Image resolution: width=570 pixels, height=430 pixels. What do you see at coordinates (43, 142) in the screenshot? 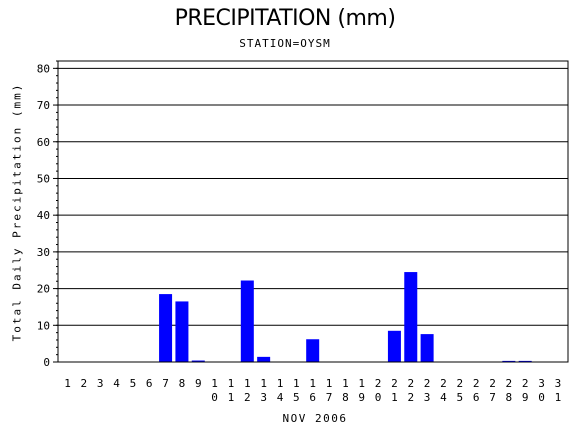
I see `y-tick-label: 60` at bounding box center [43, 142].